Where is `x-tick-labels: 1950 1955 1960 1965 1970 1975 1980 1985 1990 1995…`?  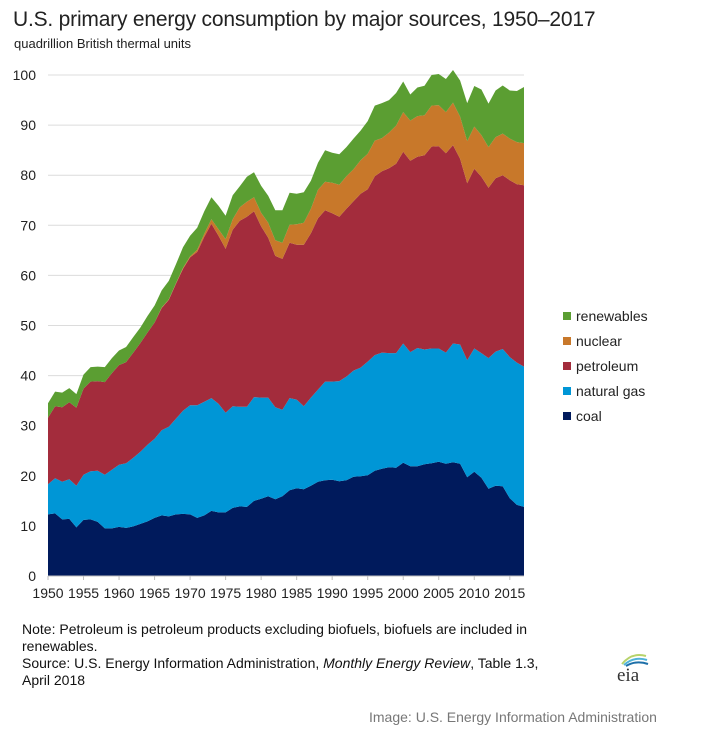
x-tick-labels: 1950 1955 1960 1965 1970 1975 1980 1985 1990 1995… is located at coordinates (278, 593).